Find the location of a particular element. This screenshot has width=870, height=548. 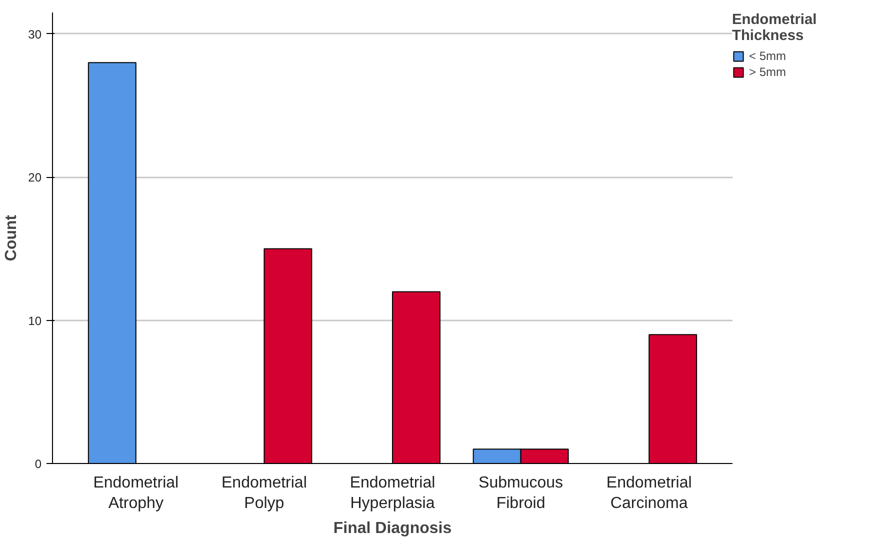

y-axis-title: Count is located at coordinates (11, 238).